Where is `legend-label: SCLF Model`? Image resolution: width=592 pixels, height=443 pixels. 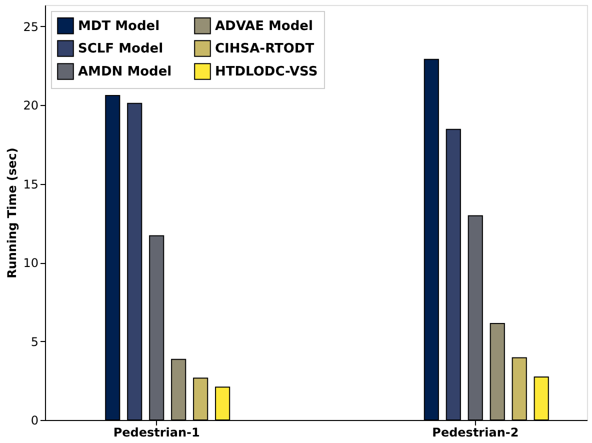 legend-label: SCLF Model is located at coordinates (121, 49).